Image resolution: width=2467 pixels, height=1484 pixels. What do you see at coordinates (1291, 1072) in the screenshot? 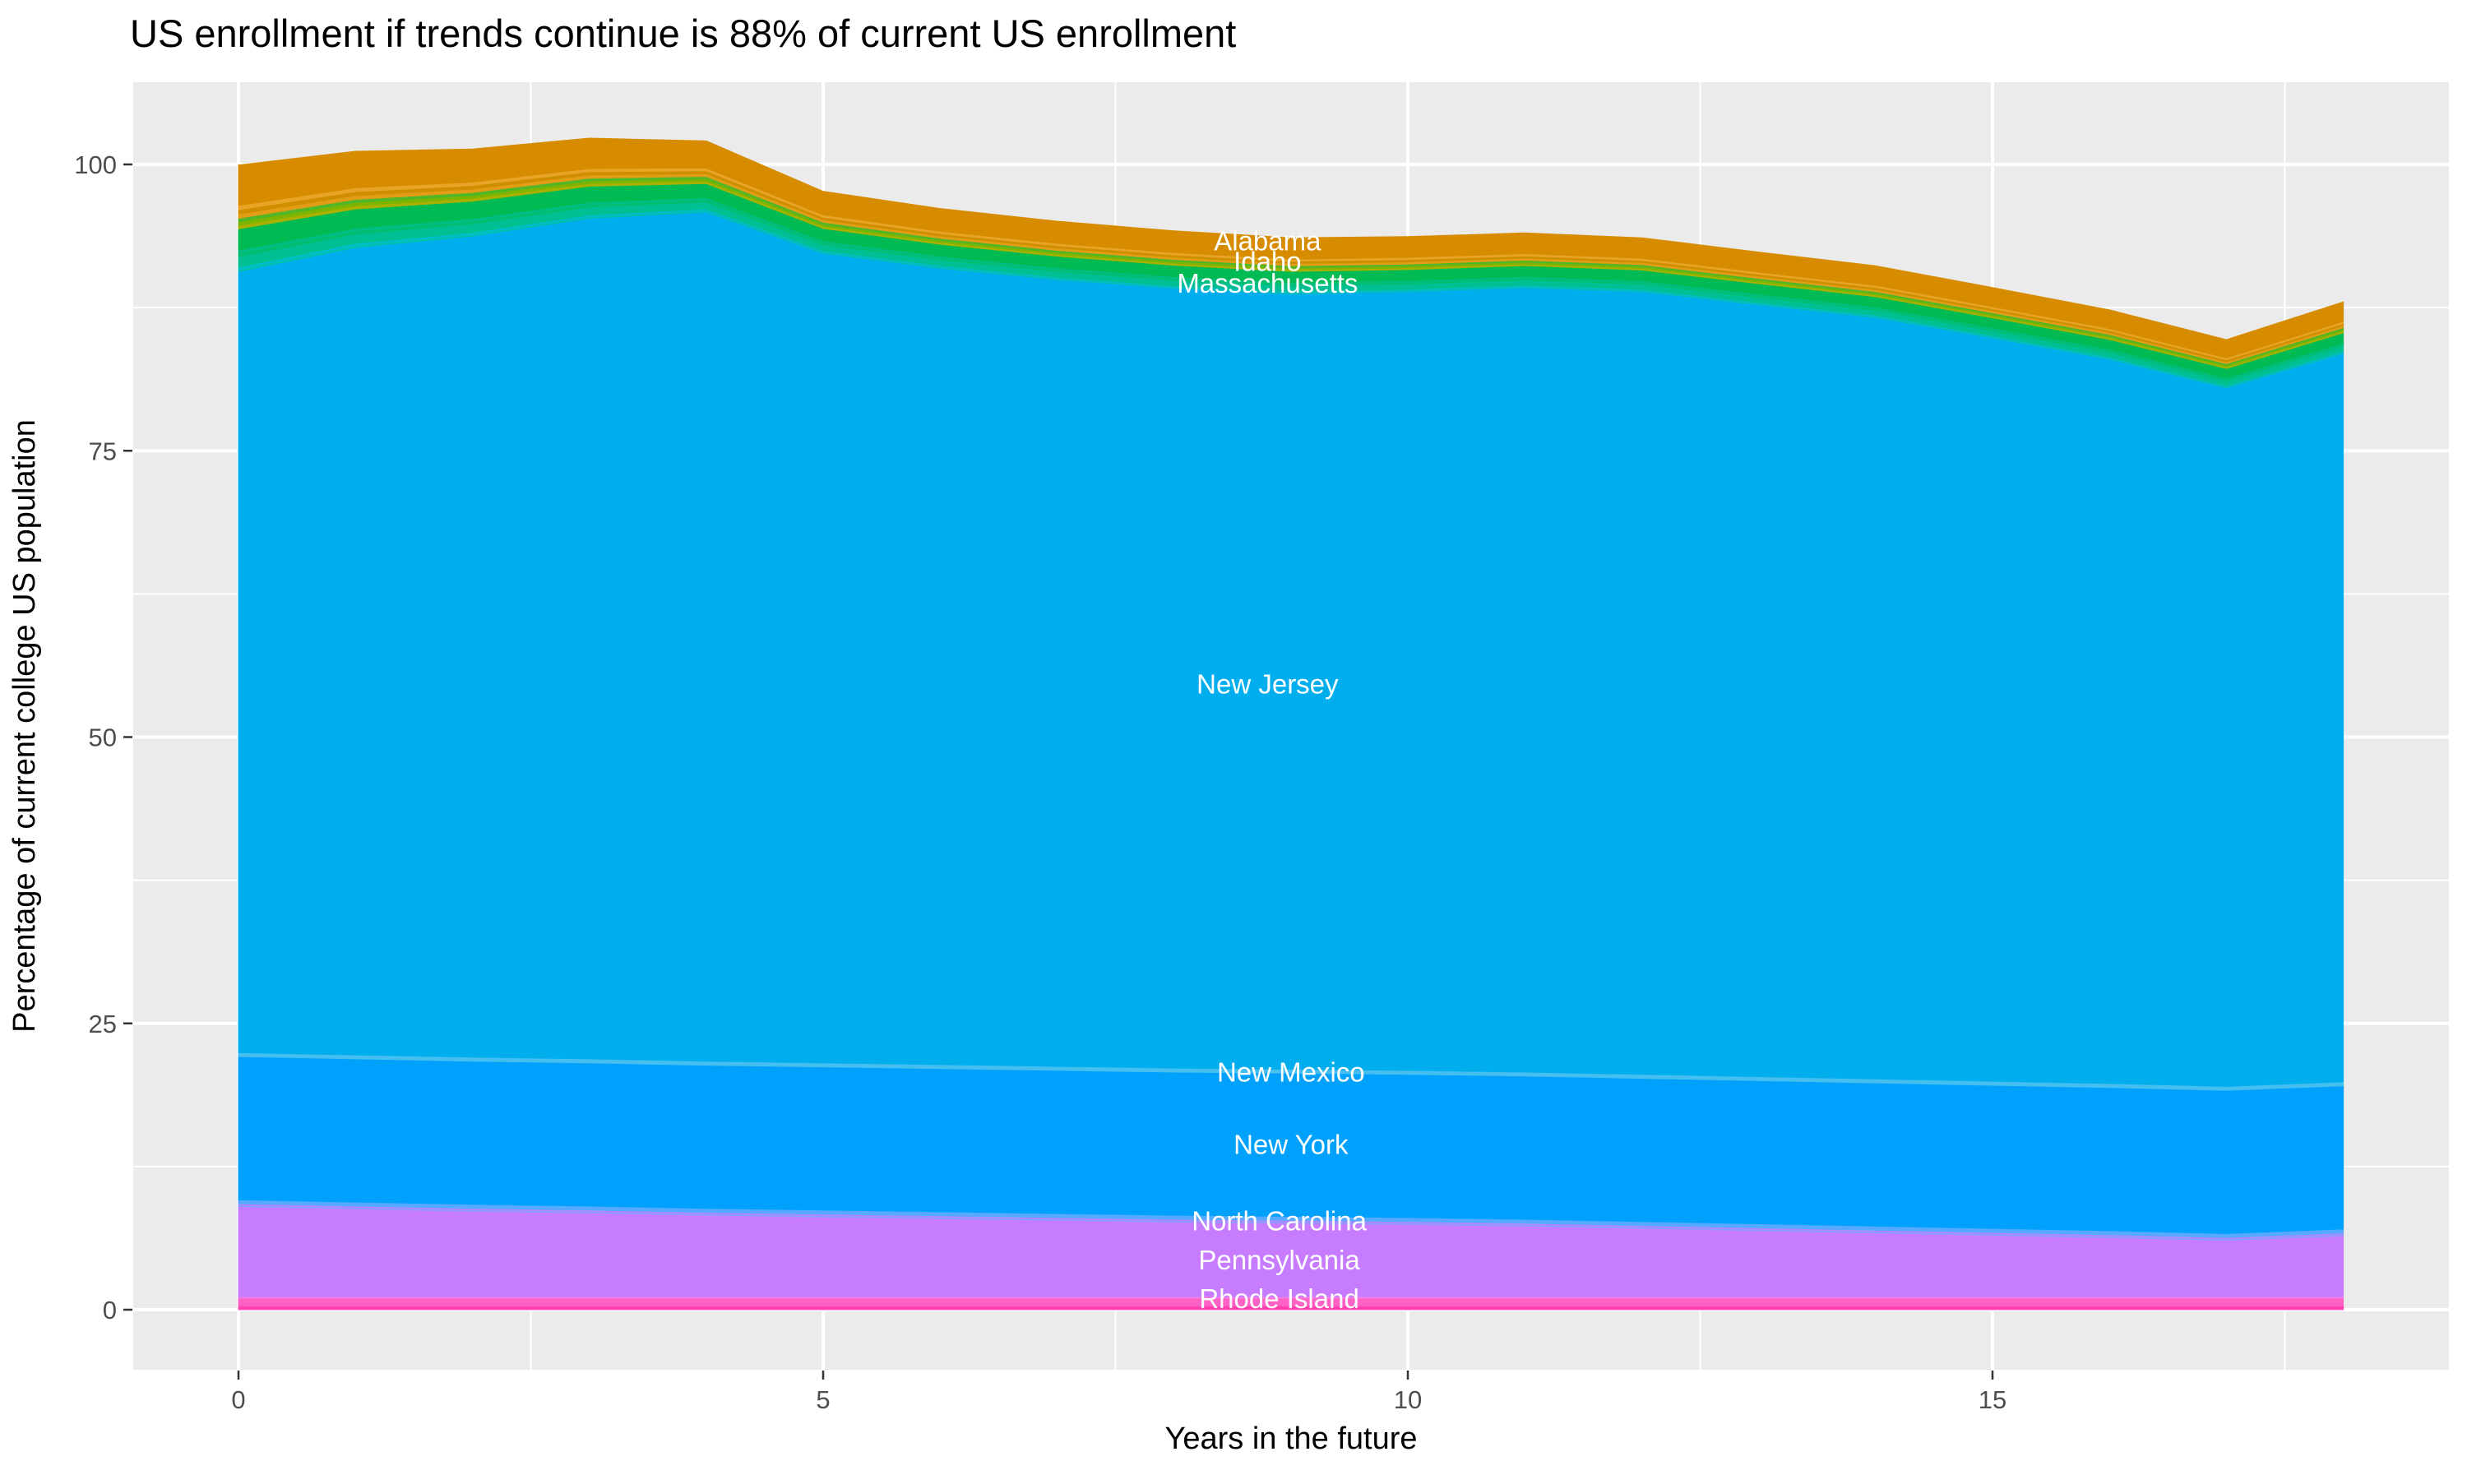
I see `area-label-new-mexico: New Mexico` at bounding box center [1291, 1072].